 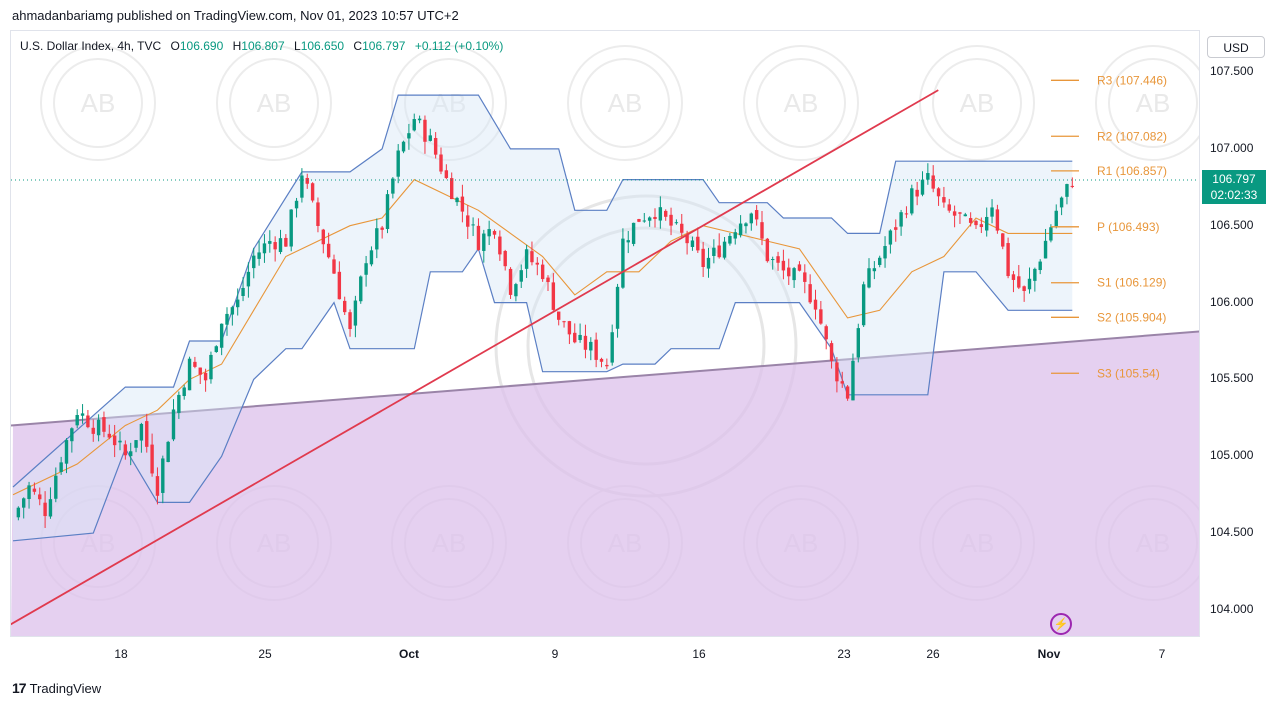 I want to click on pivot-label: S3 (105.54), so click(x=1128, y=373).